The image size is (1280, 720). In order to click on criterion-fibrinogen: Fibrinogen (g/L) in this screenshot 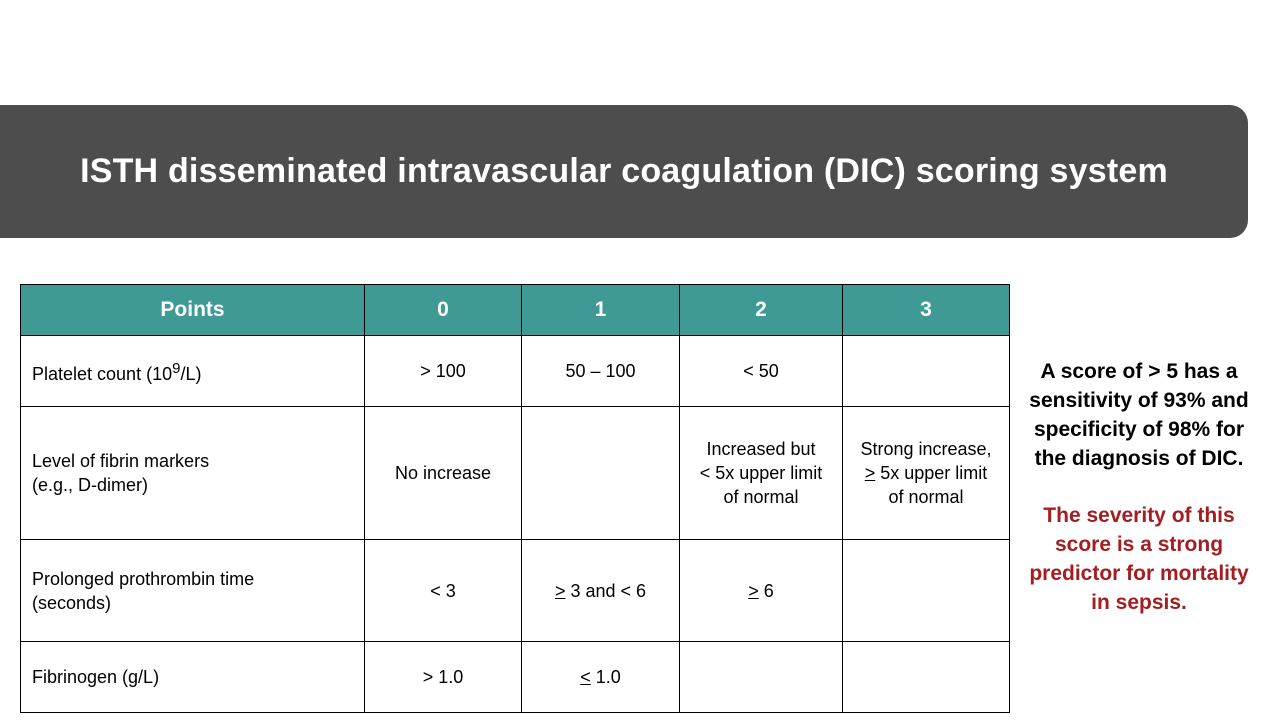, I will do `click(192, 677)`.